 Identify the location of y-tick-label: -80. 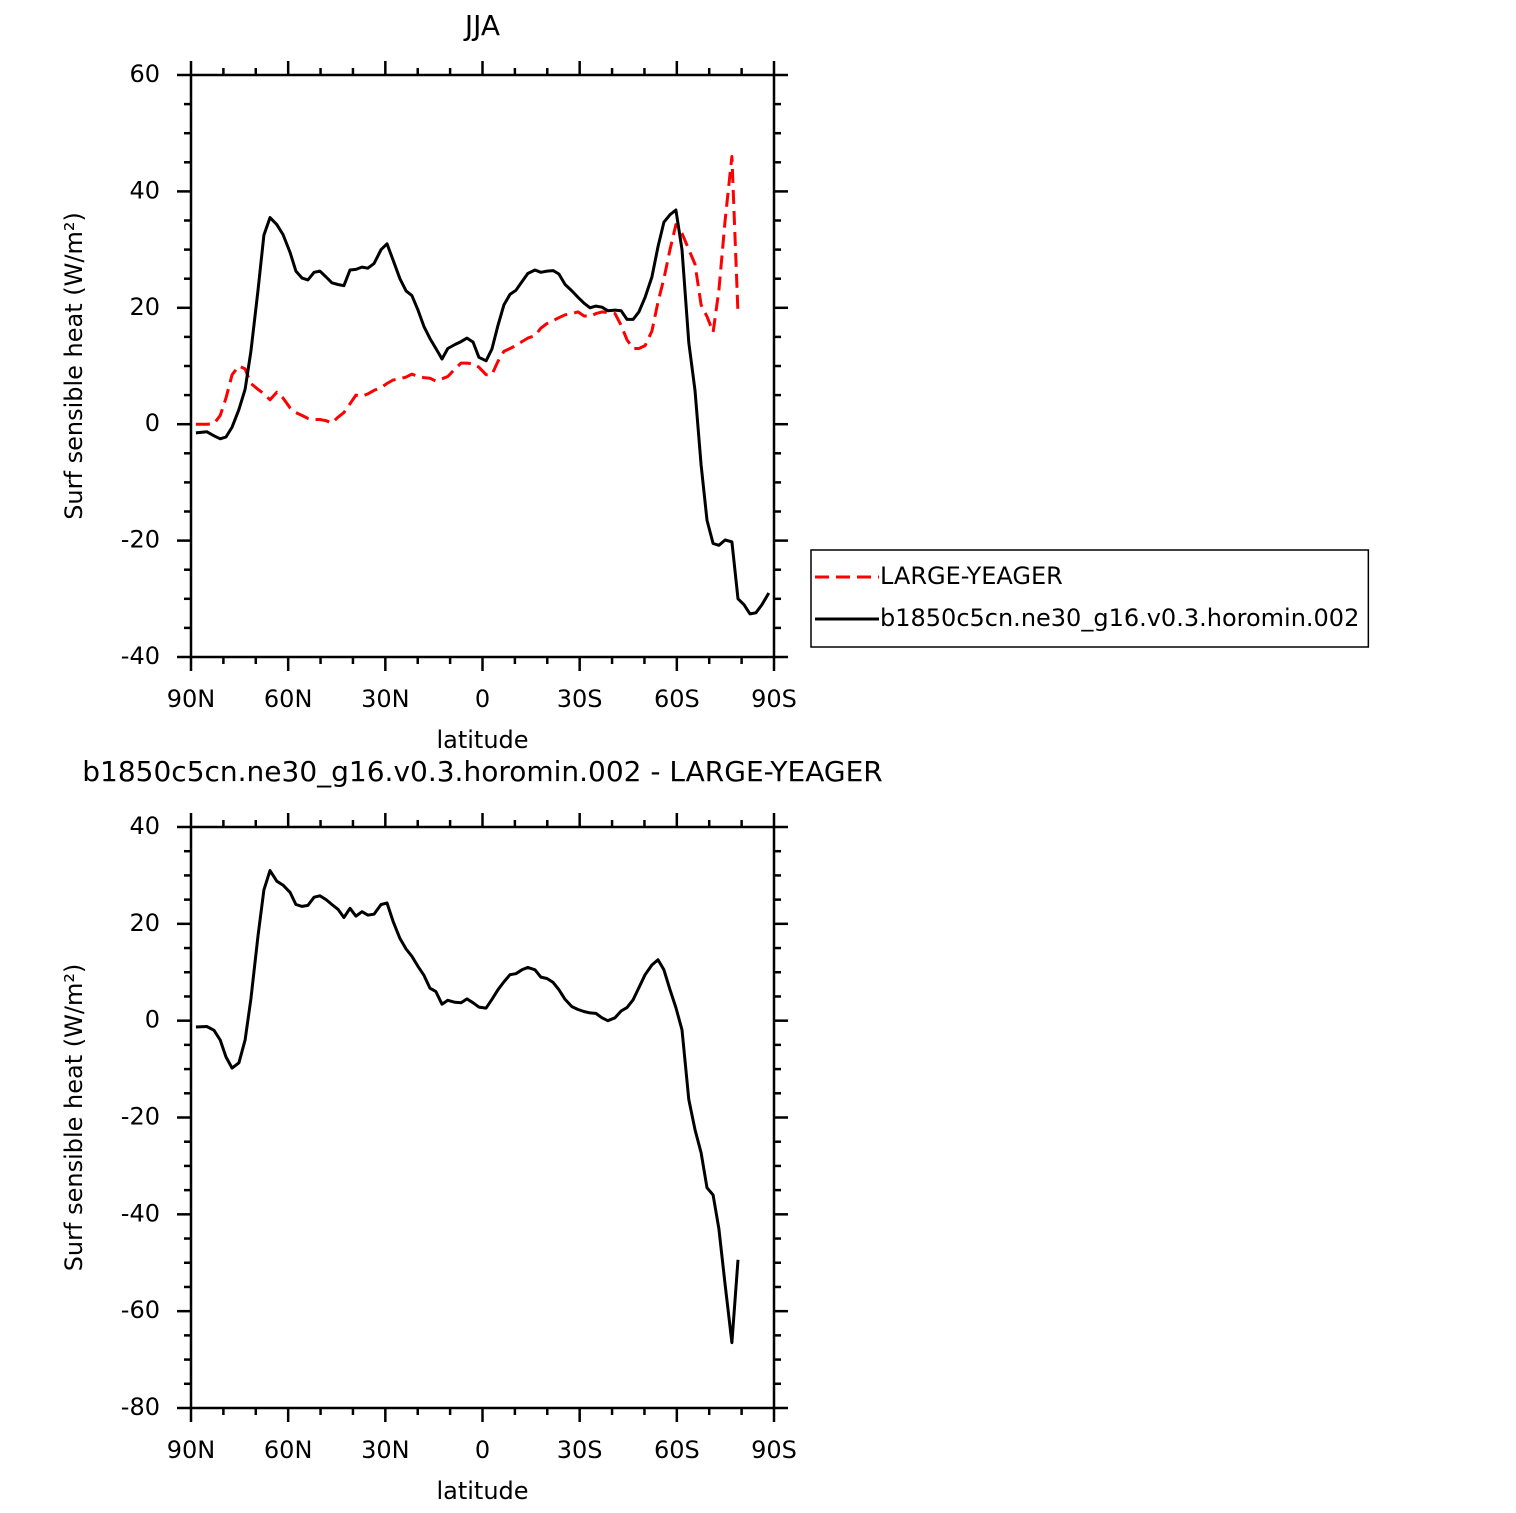
(140, 1407).